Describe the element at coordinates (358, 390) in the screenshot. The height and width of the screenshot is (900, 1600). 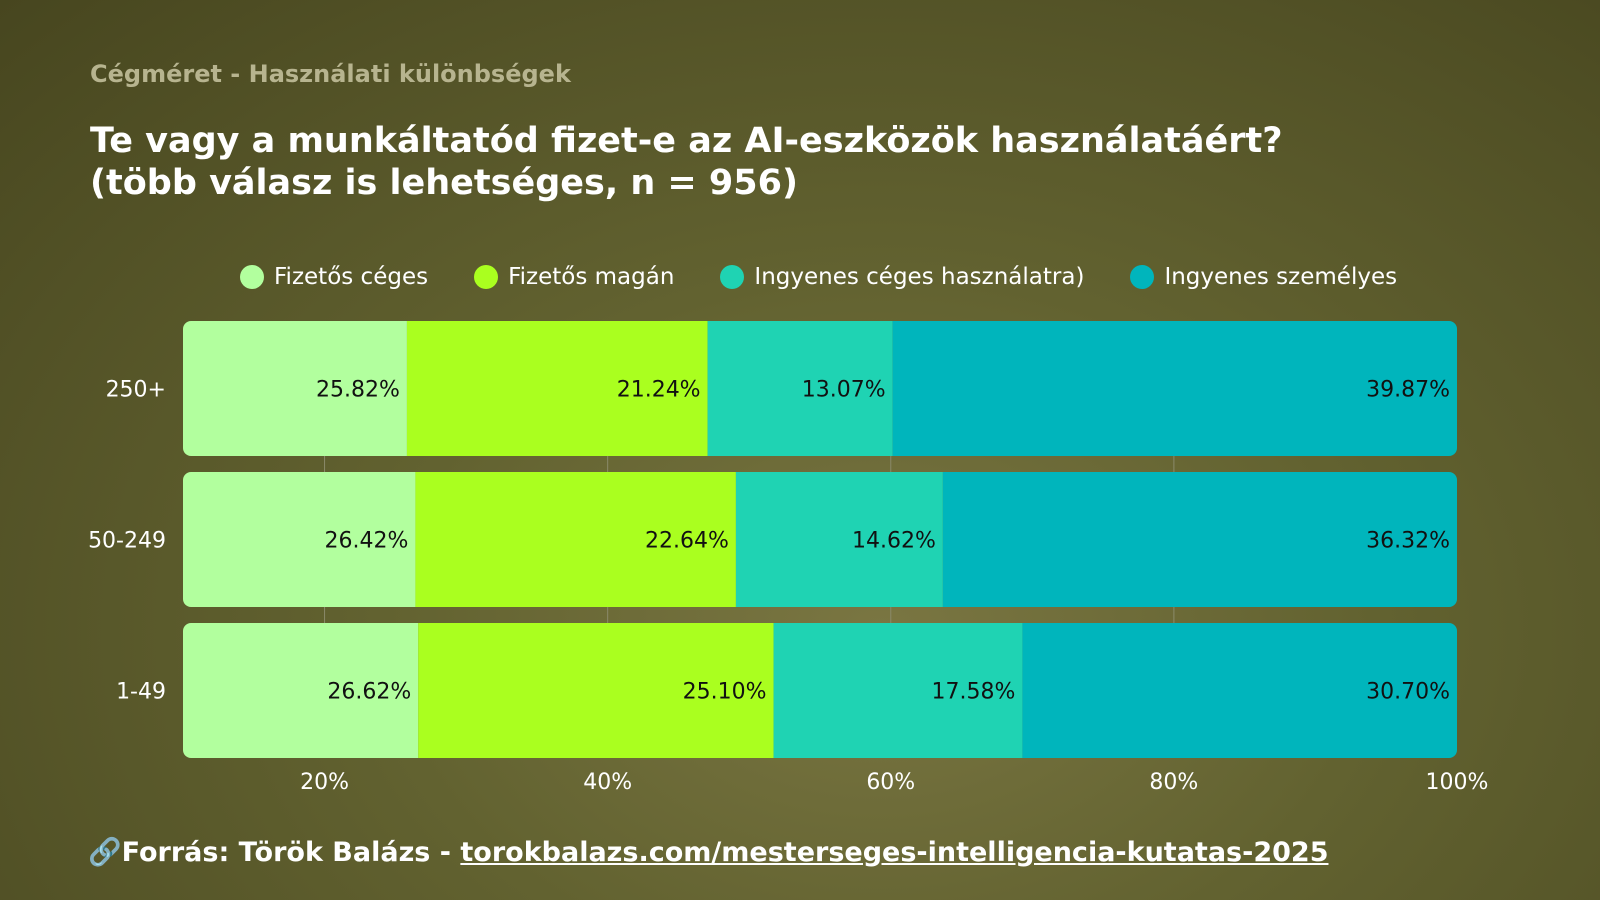
I see `data-label: 25.82%` at that location.